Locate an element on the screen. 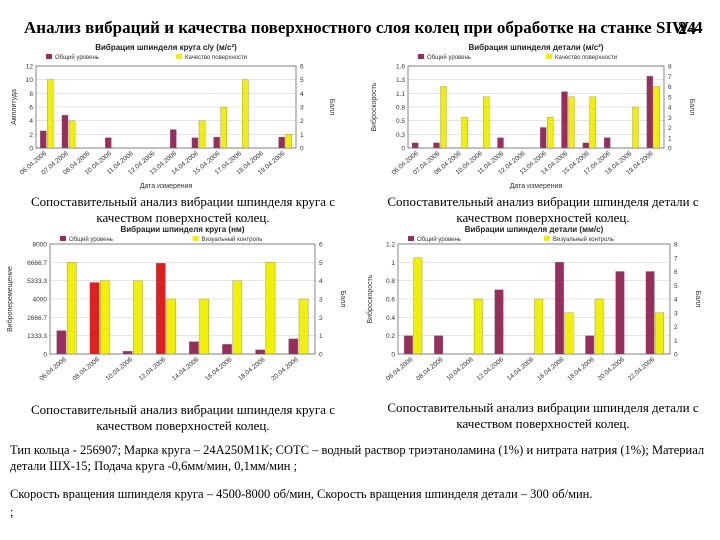 The image size is (720, 540). y-tick-label: 0 is located at coordinates (31, 149).